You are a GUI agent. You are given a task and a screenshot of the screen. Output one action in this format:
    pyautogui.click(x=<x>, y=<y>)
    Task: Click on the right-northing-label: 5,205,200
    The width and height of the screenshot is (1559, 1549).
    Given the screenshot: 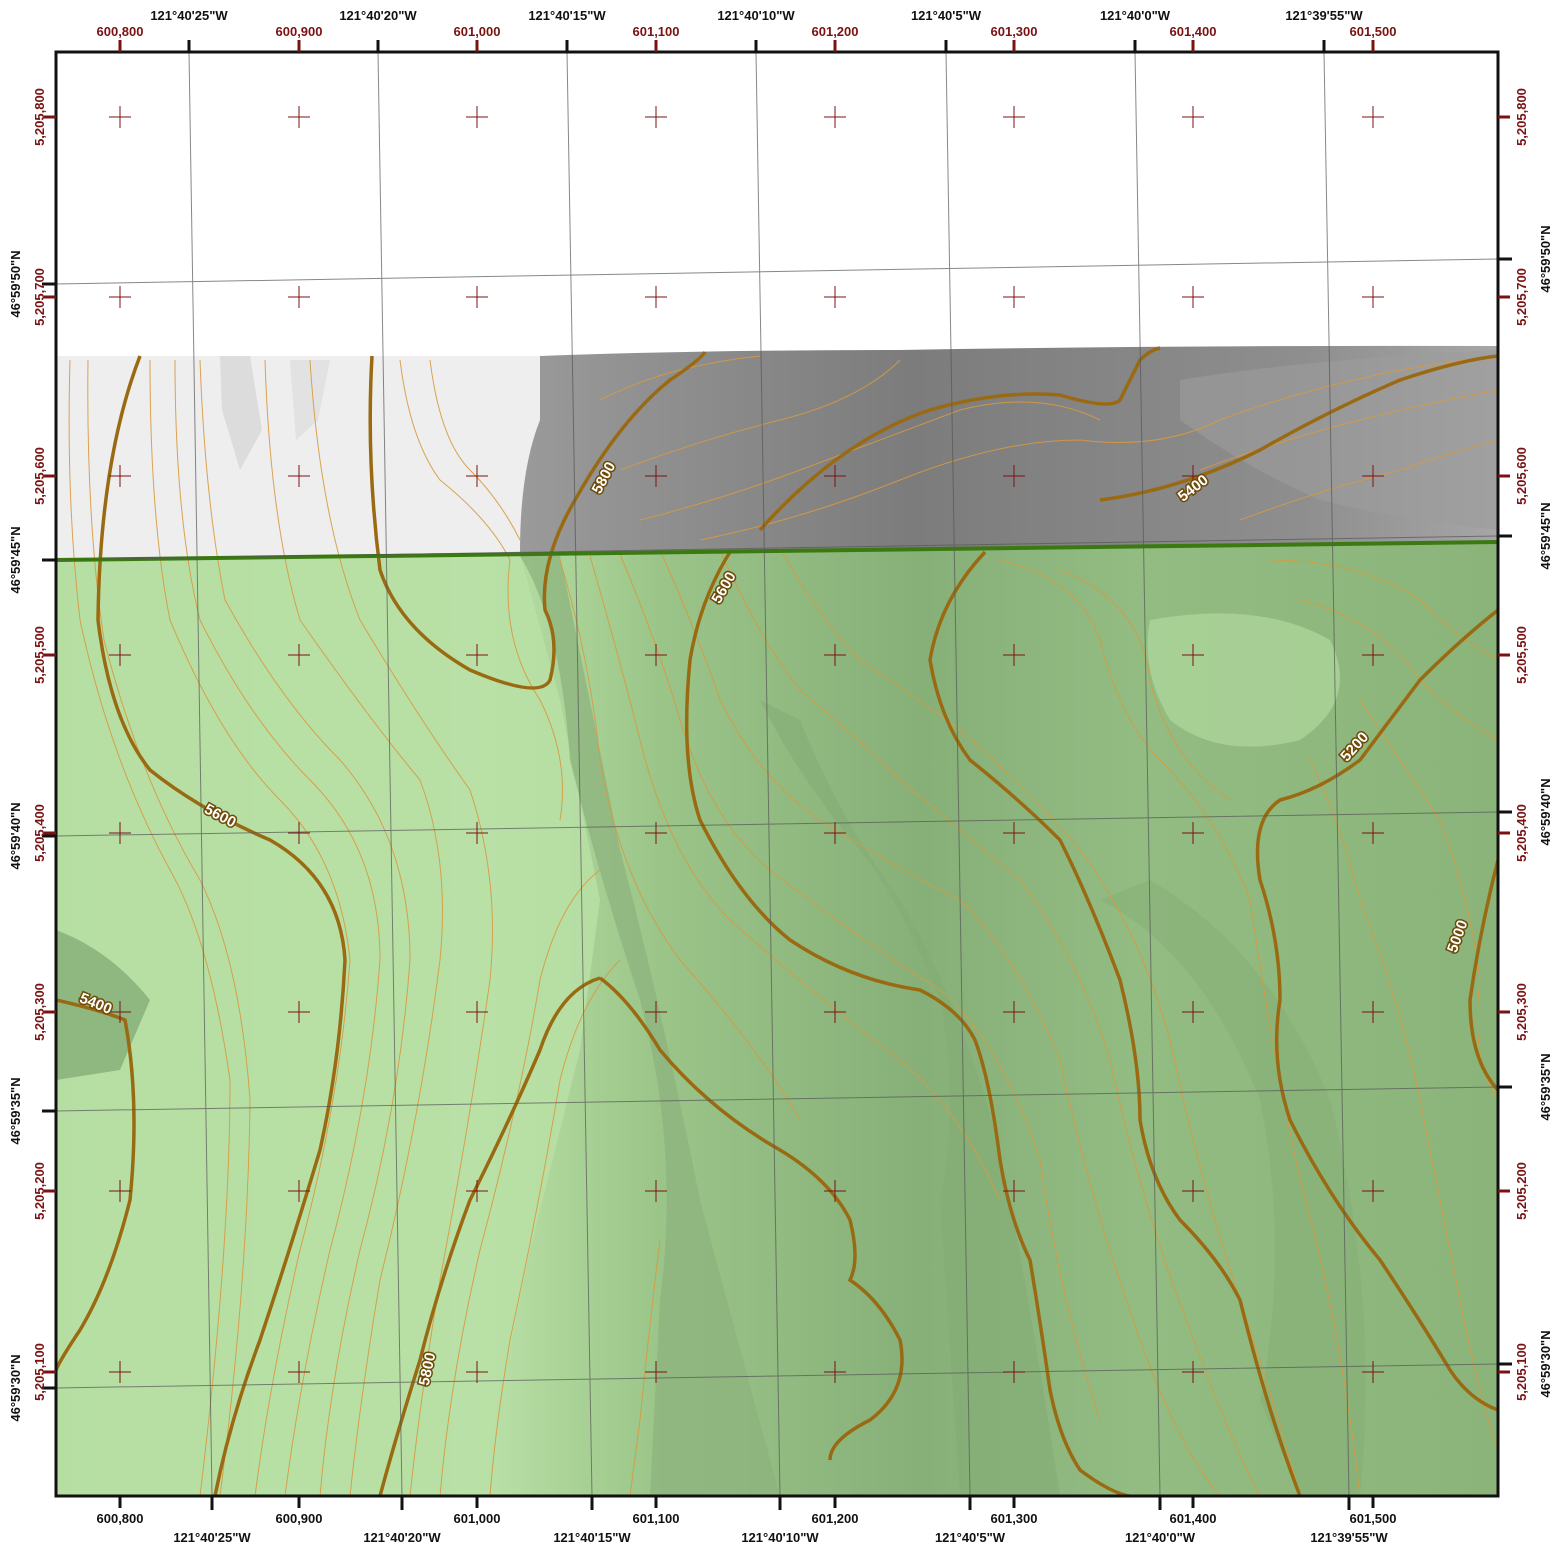 What is the action you would take?
    pyautogui.click(x=1521, y=1191)
    